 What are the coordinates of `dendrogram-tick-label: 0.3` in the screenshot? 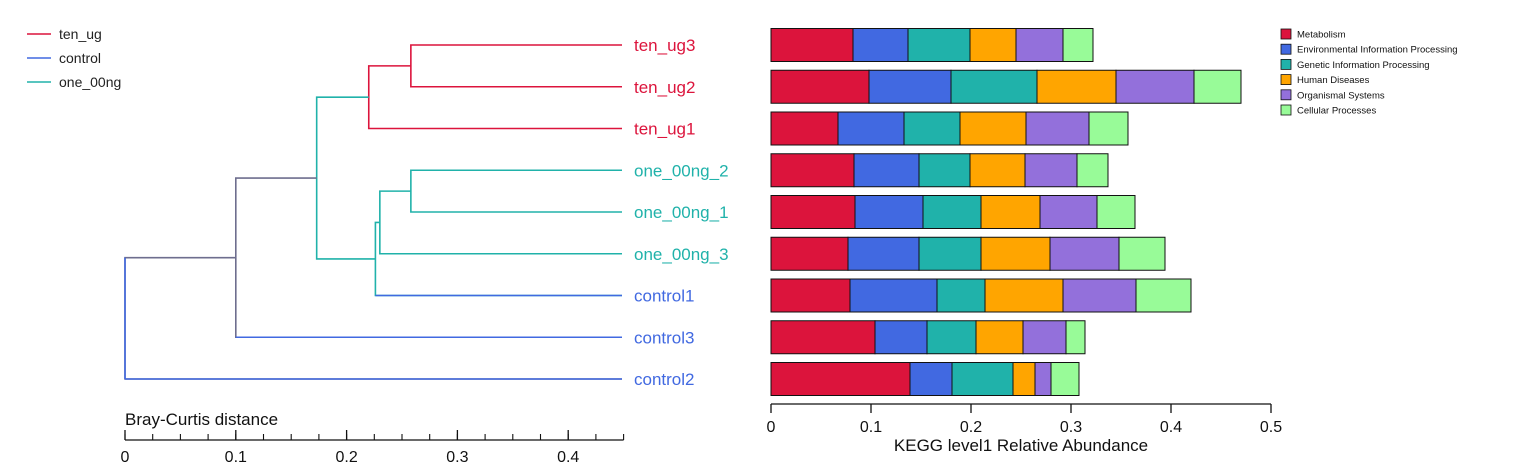 It's located at (457, 457).